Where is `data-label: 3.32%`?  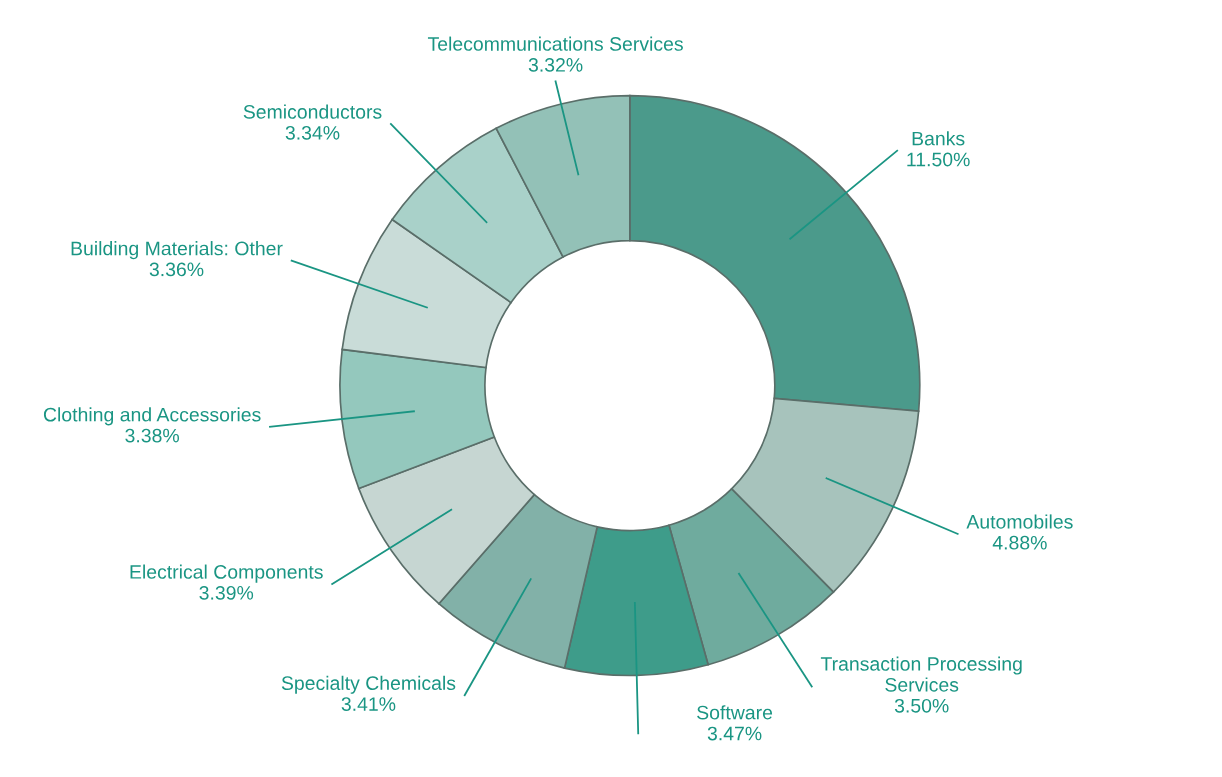
data-label: 3.32% is located at coordinates (555, 65).